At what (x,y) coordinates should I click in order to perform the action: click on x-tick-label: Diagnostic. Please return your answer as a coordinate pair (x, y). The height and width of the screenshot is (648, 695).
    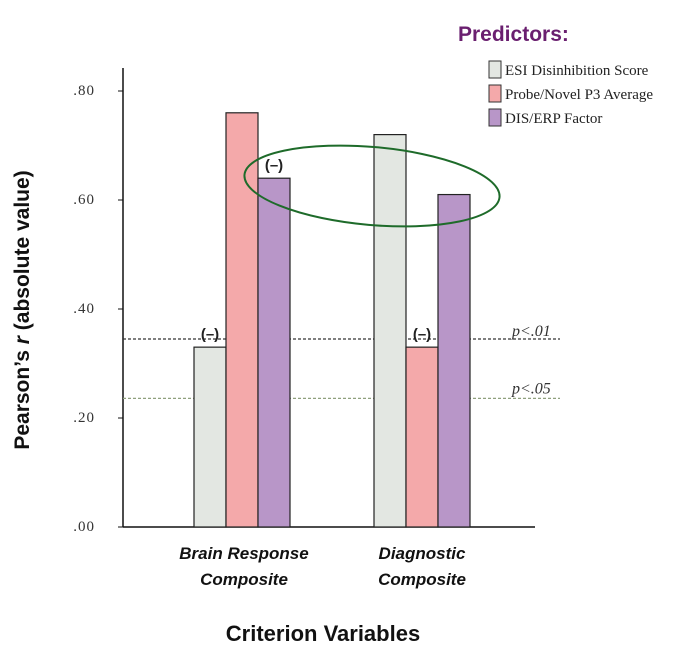
    Looking at the image, I should click on (422, 553).